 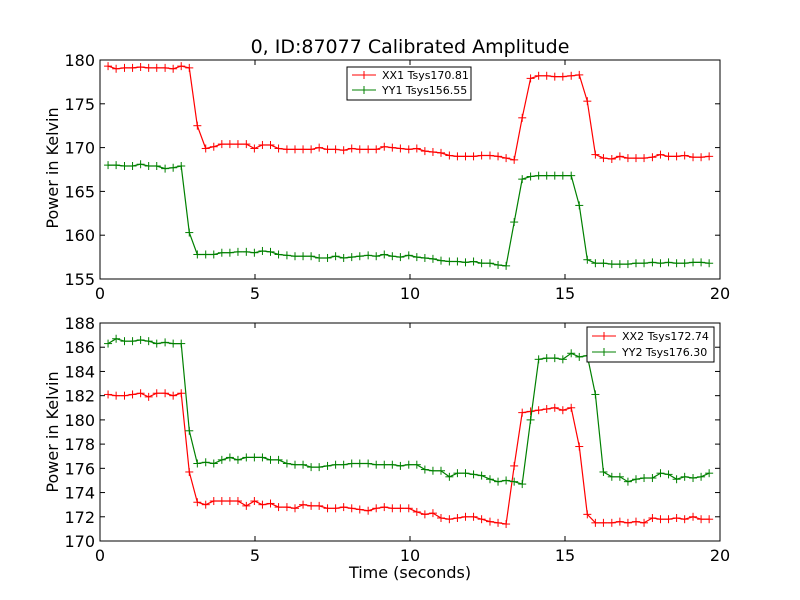 I want to click on top-y-tick-label: 175, so click(x=79, y=104).